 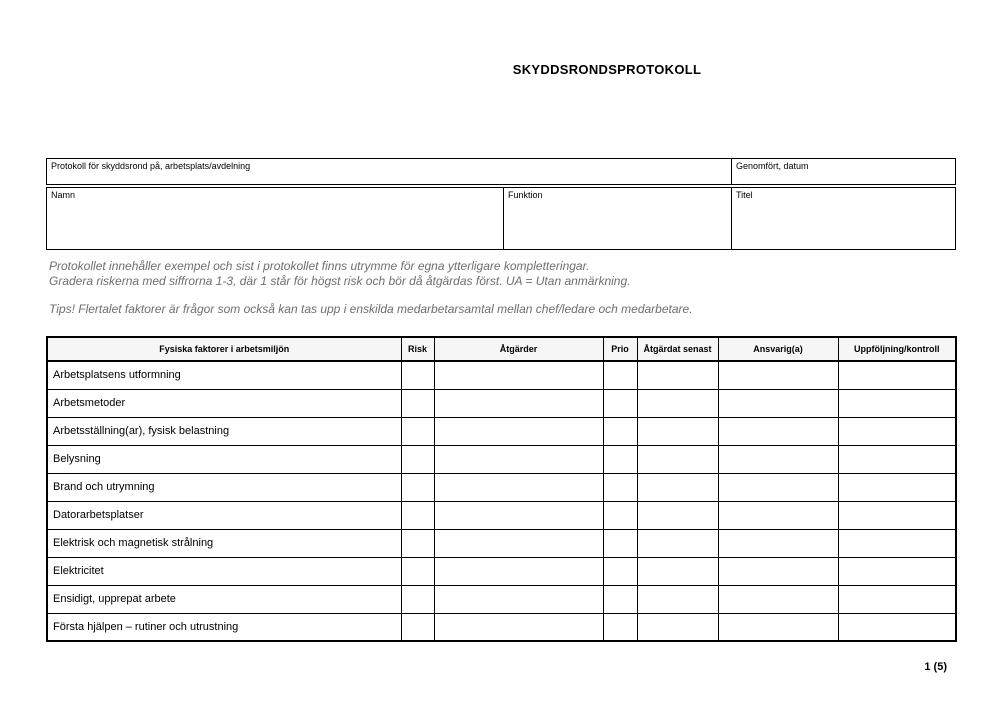 I want to click on column-header-responsible: Ansvarig(a), so click(x=778, y=349).